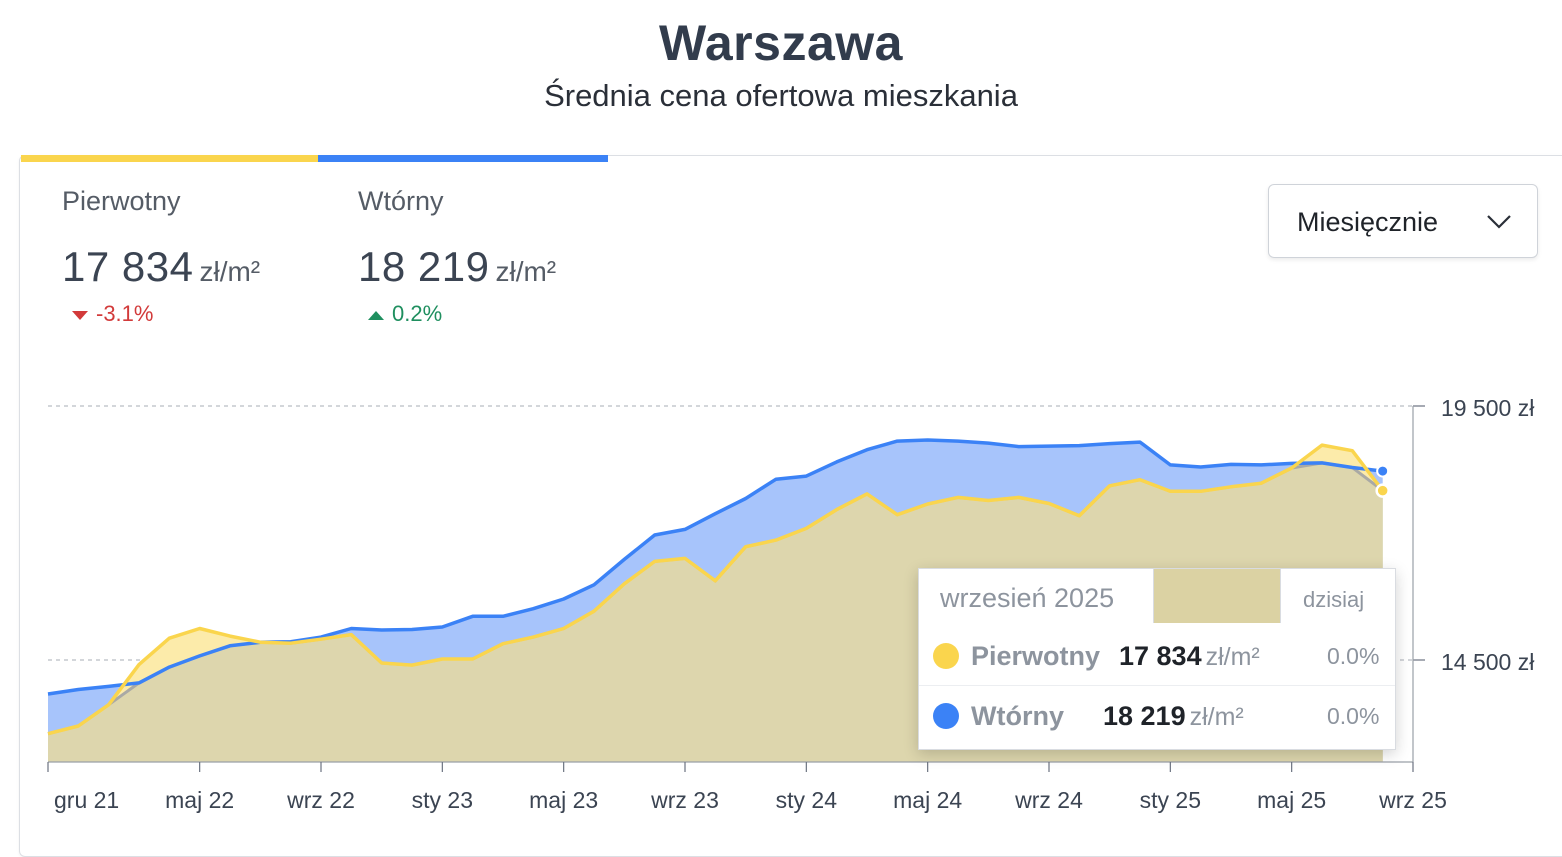 This screenshot has width=1562, height=857. Describe the element at coordinates (121, 201) in the screenshot. I see `stat-label: Pierwotny` at that location.